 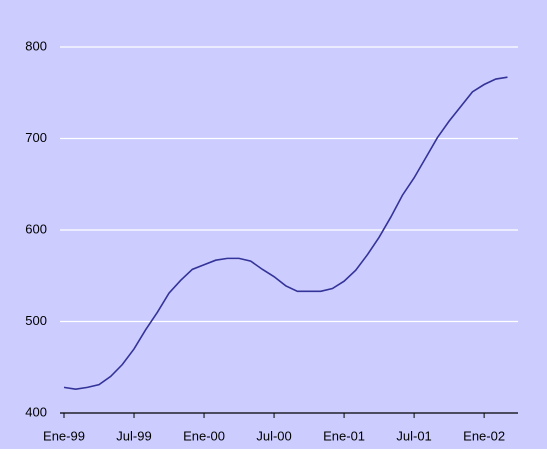 What do you see at coordinates (36, 411) in the screenshot?
I see `y-tick-label: 400` at bounding box center [36, 411].